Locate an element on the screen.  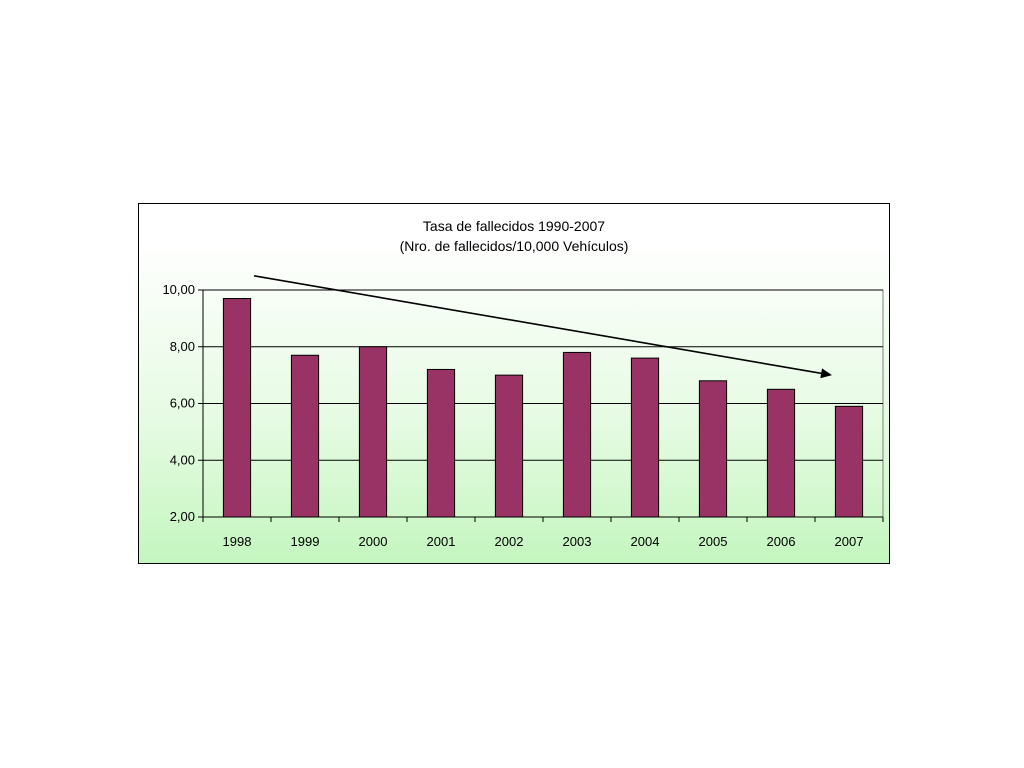
chart-title: Tasa de fallecidos 1990-2007 is located at coordinates (514, 226).